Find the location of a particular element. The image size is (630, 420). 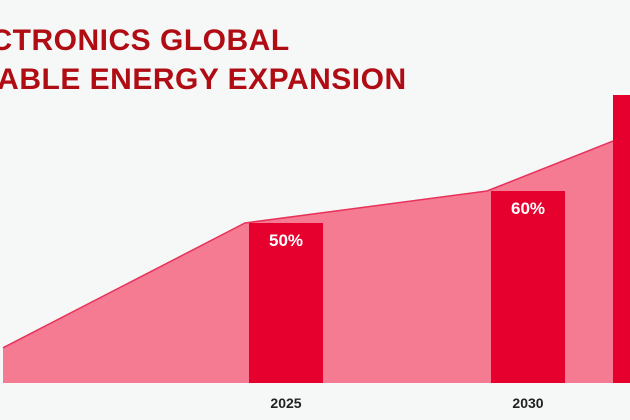

chart-title-line-1: ECTRONICS GLOBAL is located at coordinates (145, 40).